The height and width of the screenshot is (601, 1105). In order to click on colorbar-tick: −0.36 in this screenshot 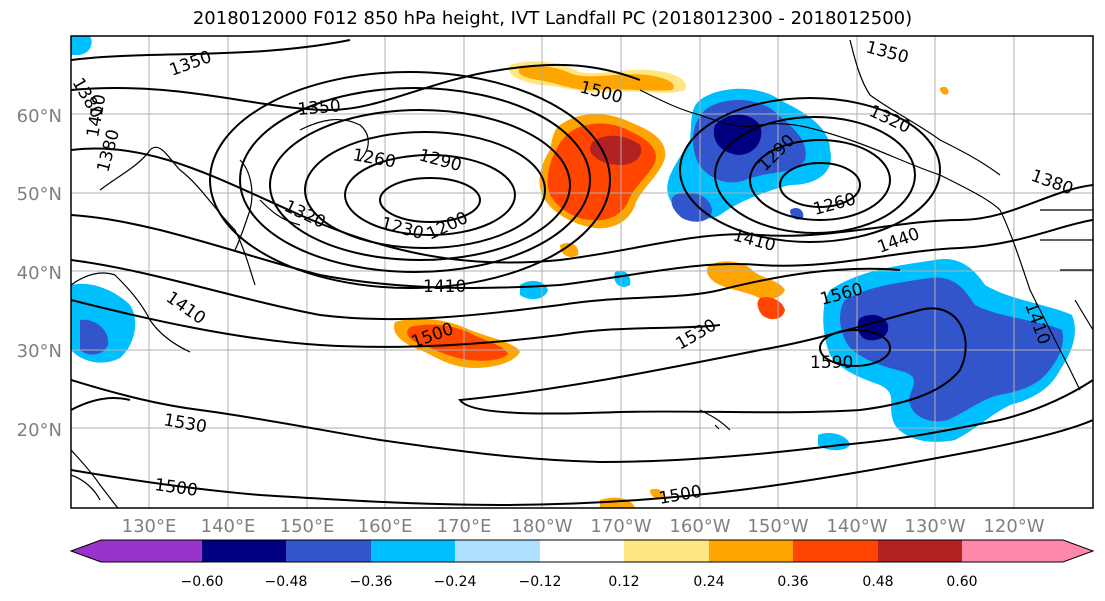, I will do `click(371, 582)`.